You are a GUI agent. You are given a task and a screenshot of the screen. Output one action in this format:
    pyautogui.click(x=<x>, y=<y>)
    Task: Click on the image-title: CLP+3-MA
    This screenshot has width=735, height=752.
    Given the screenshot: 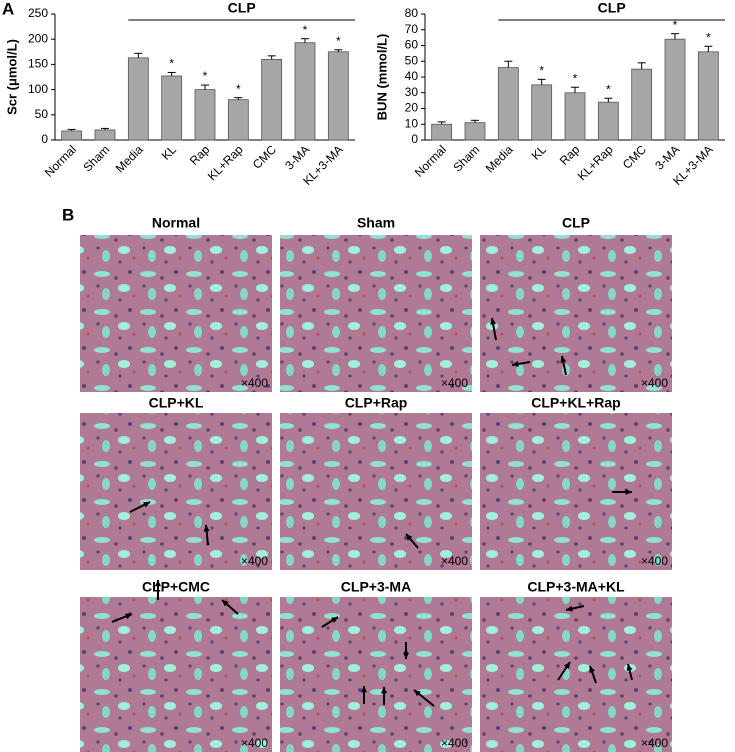 What is the action you would take?
    pyautogui.click(x=376, y=587)
    